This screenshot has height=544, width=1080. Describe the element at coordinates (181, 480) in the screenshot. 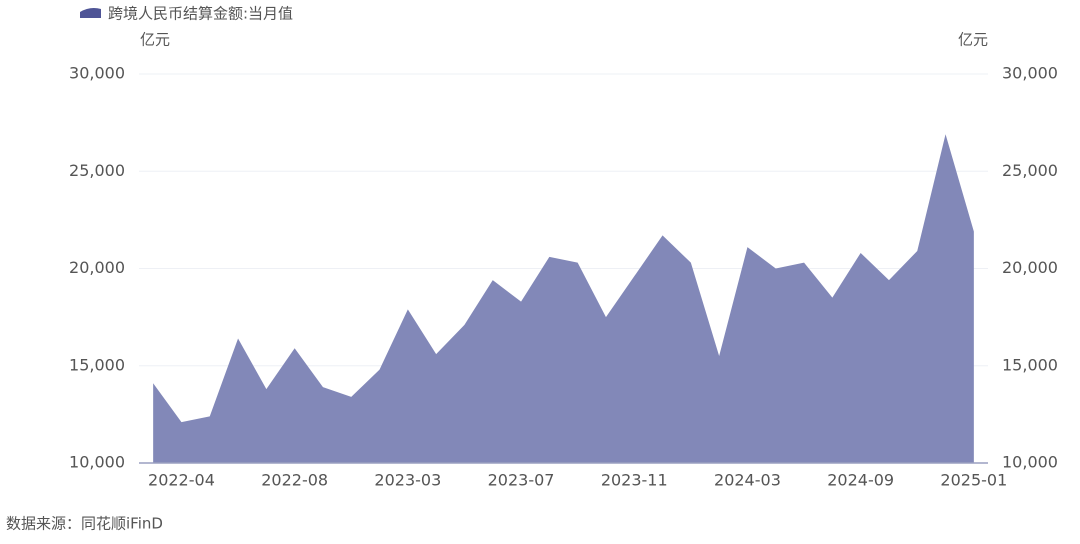

I see `x-tick-label: 2022-04` at that location.